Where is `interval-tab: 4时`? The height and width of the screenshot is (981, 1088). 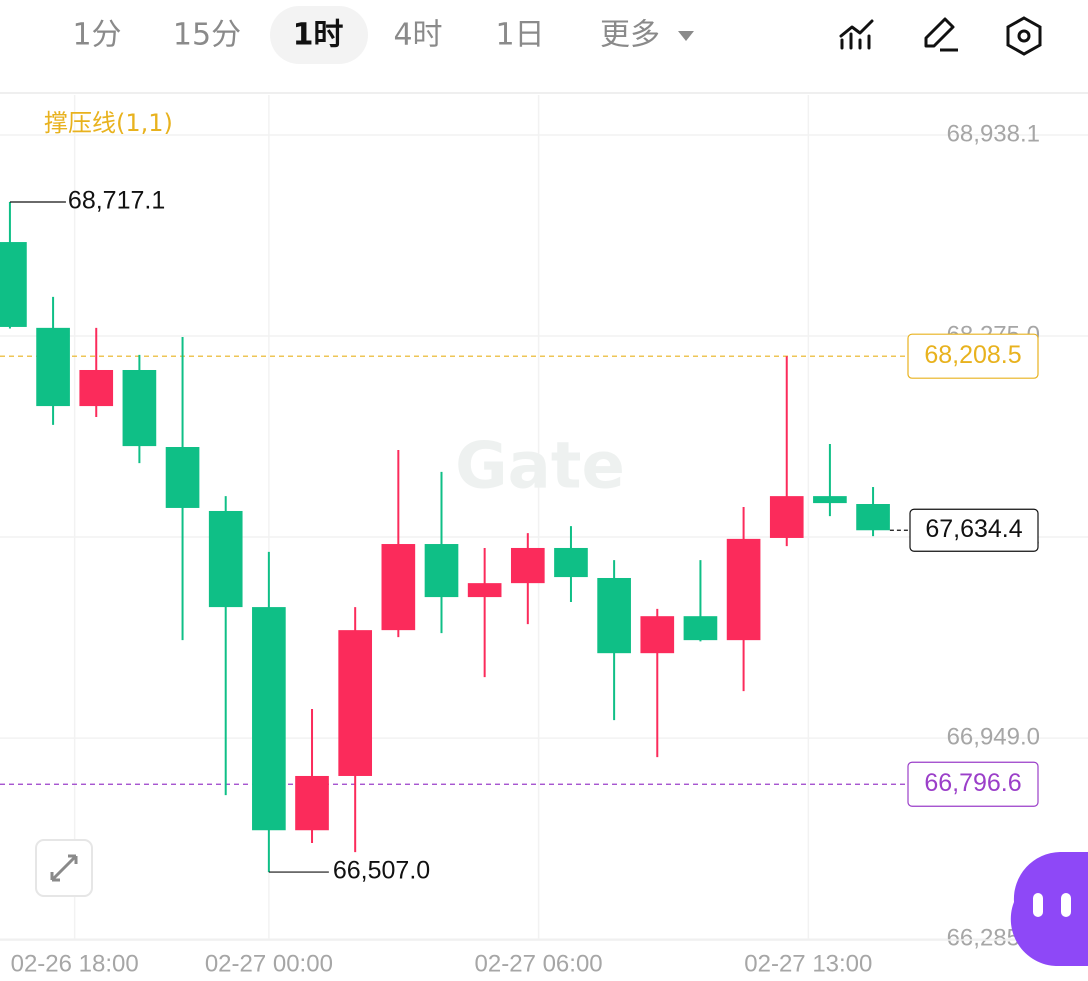 interval-tab: 4时 is located at coordinates (417, 35).